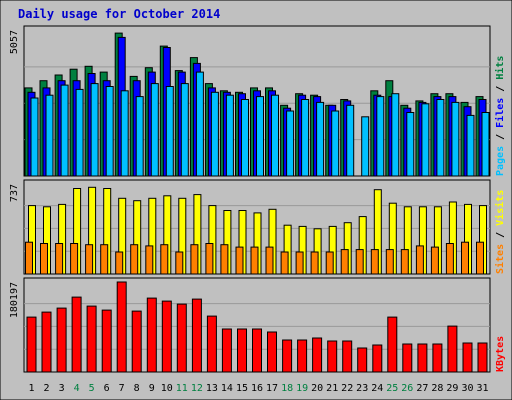 The image size is (512, 400). What do you see at coordinates (137, 388) in the screenshot?
I see `x-tick-label: 8` at bounding box center [137, 388].